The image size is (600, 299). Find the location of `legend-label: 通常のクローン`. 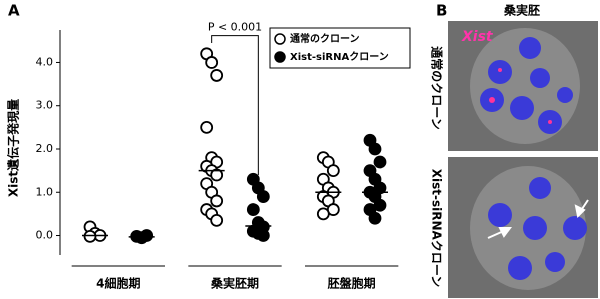

legend-label: 通常のクローン is located at coordinates (325, 38).